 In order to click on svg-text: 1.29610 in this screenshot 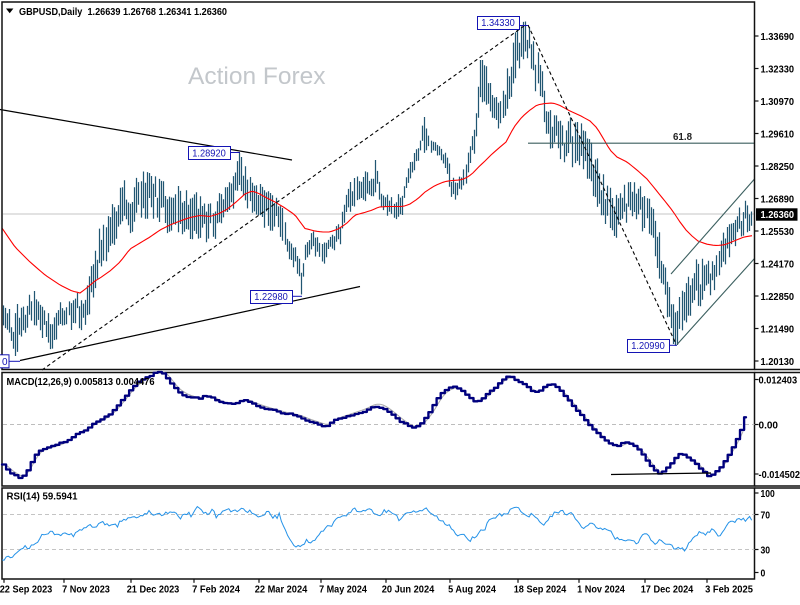, I will do `click(778, 134)`.